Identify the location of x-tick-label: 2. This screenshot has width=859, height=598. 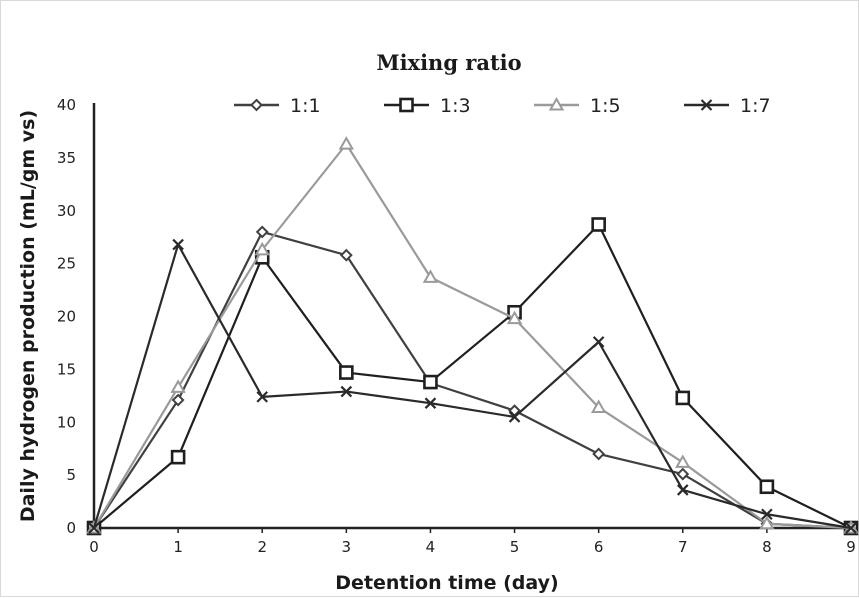
(262, 547).